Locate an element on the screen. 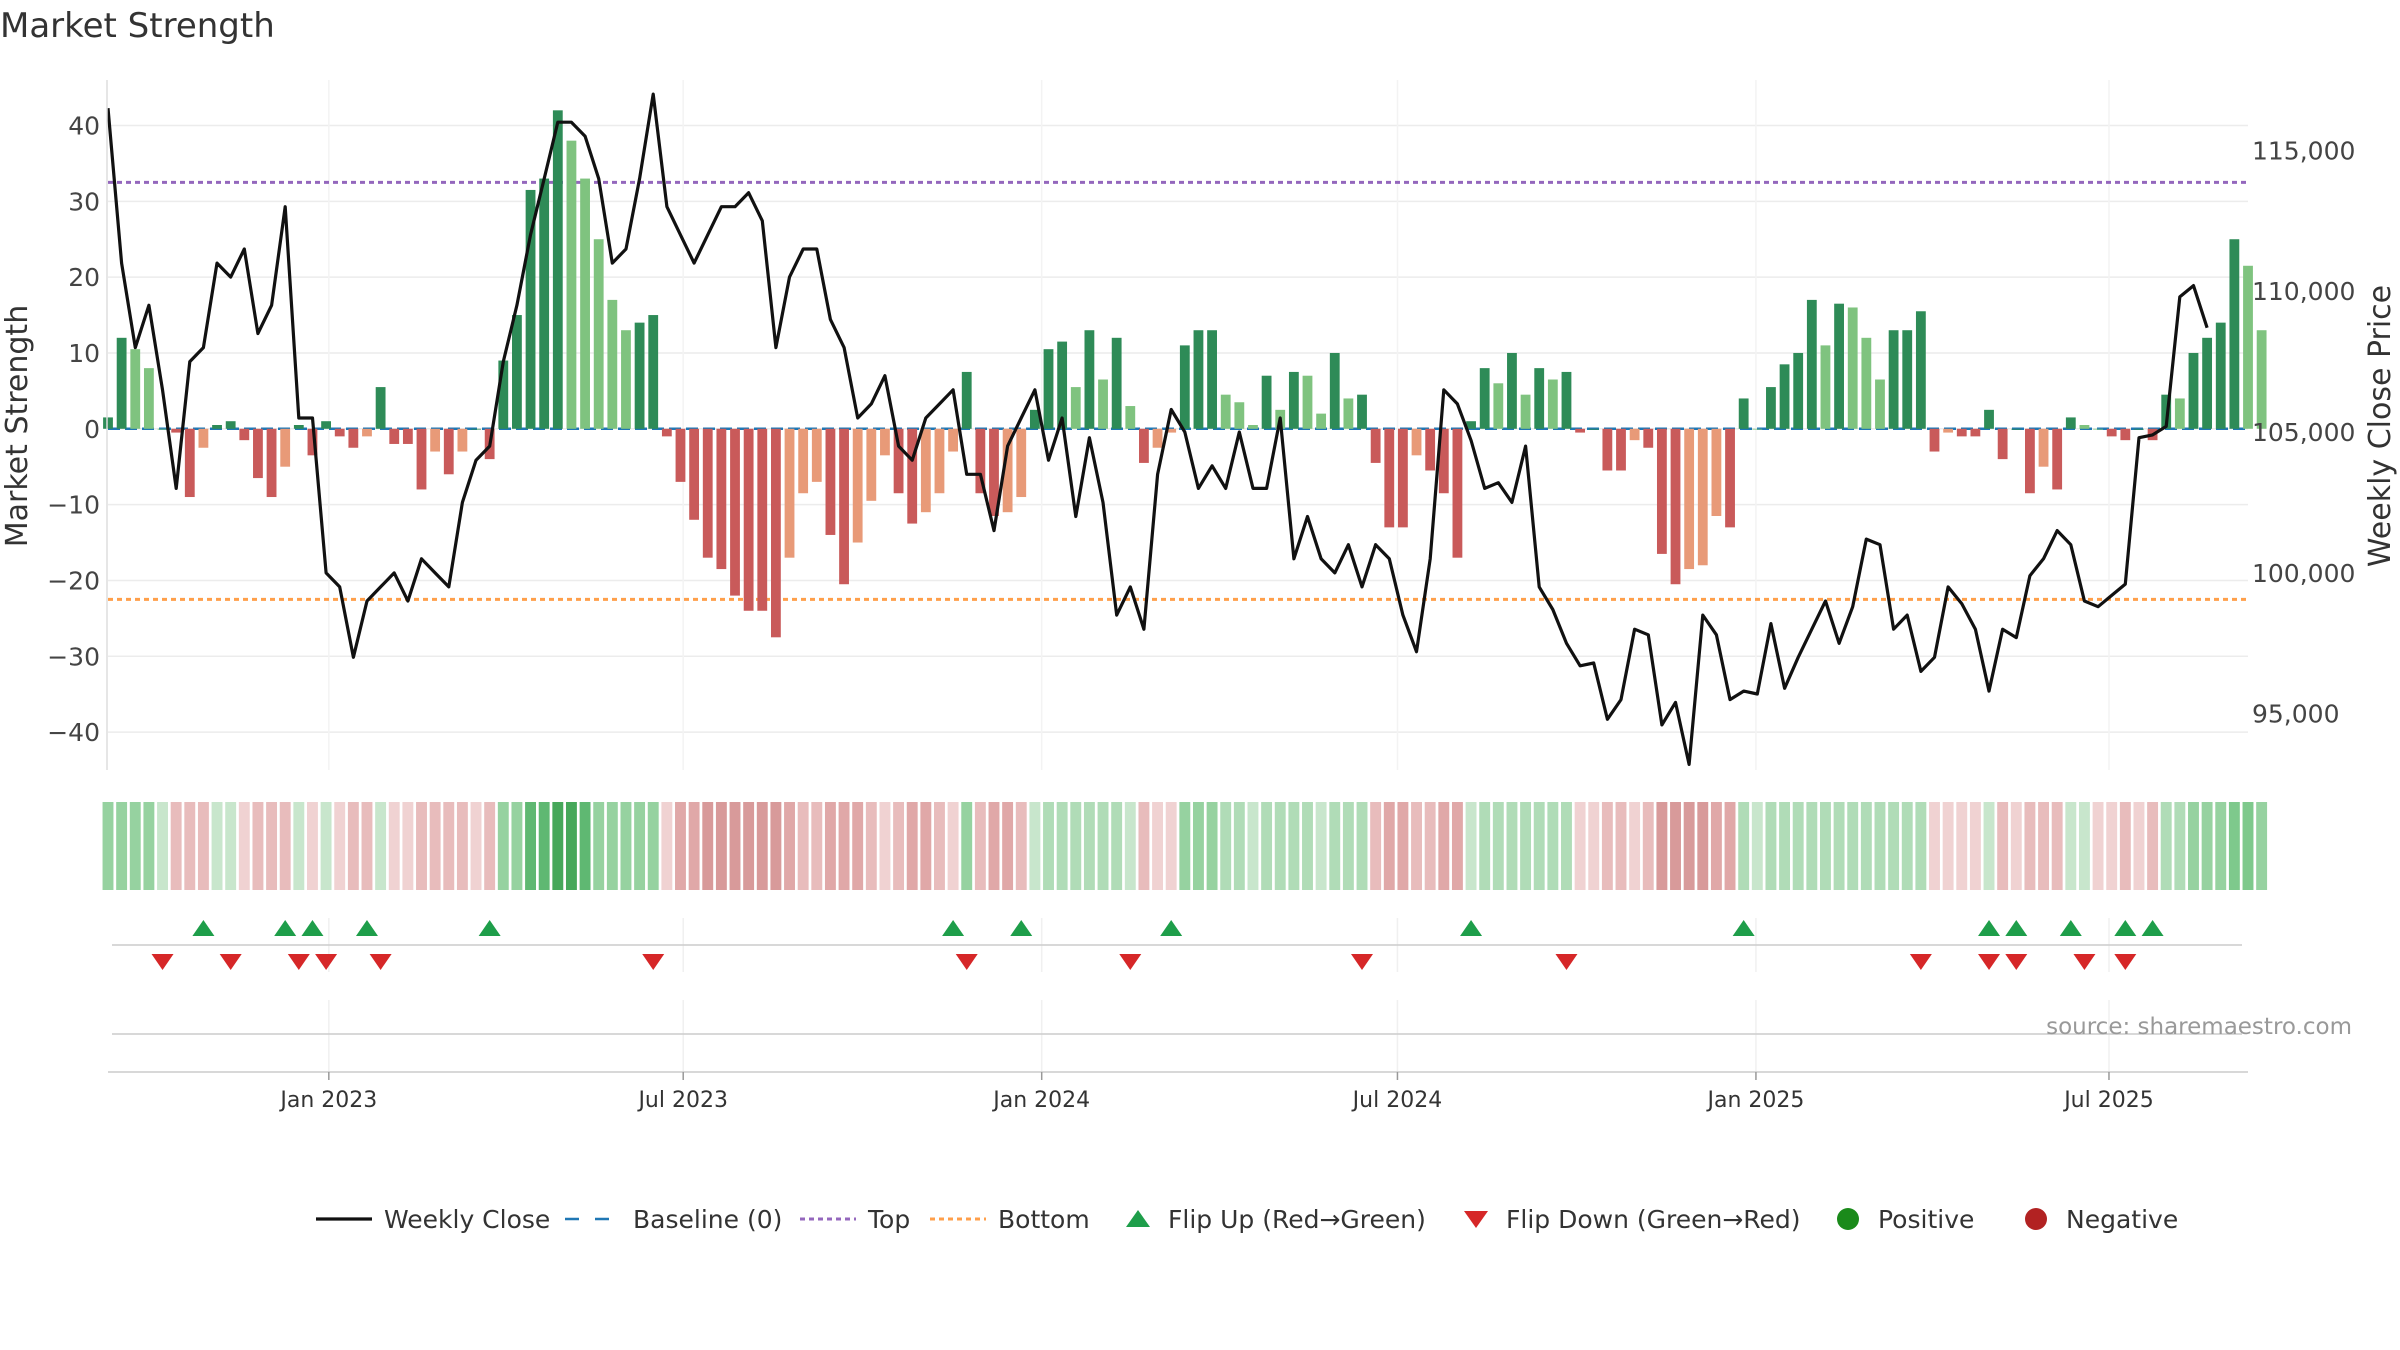 This screenshot has width=2400, height=1350. legend-label: Flip Up (Red→Green) is located at coordinates (1297, 1219).